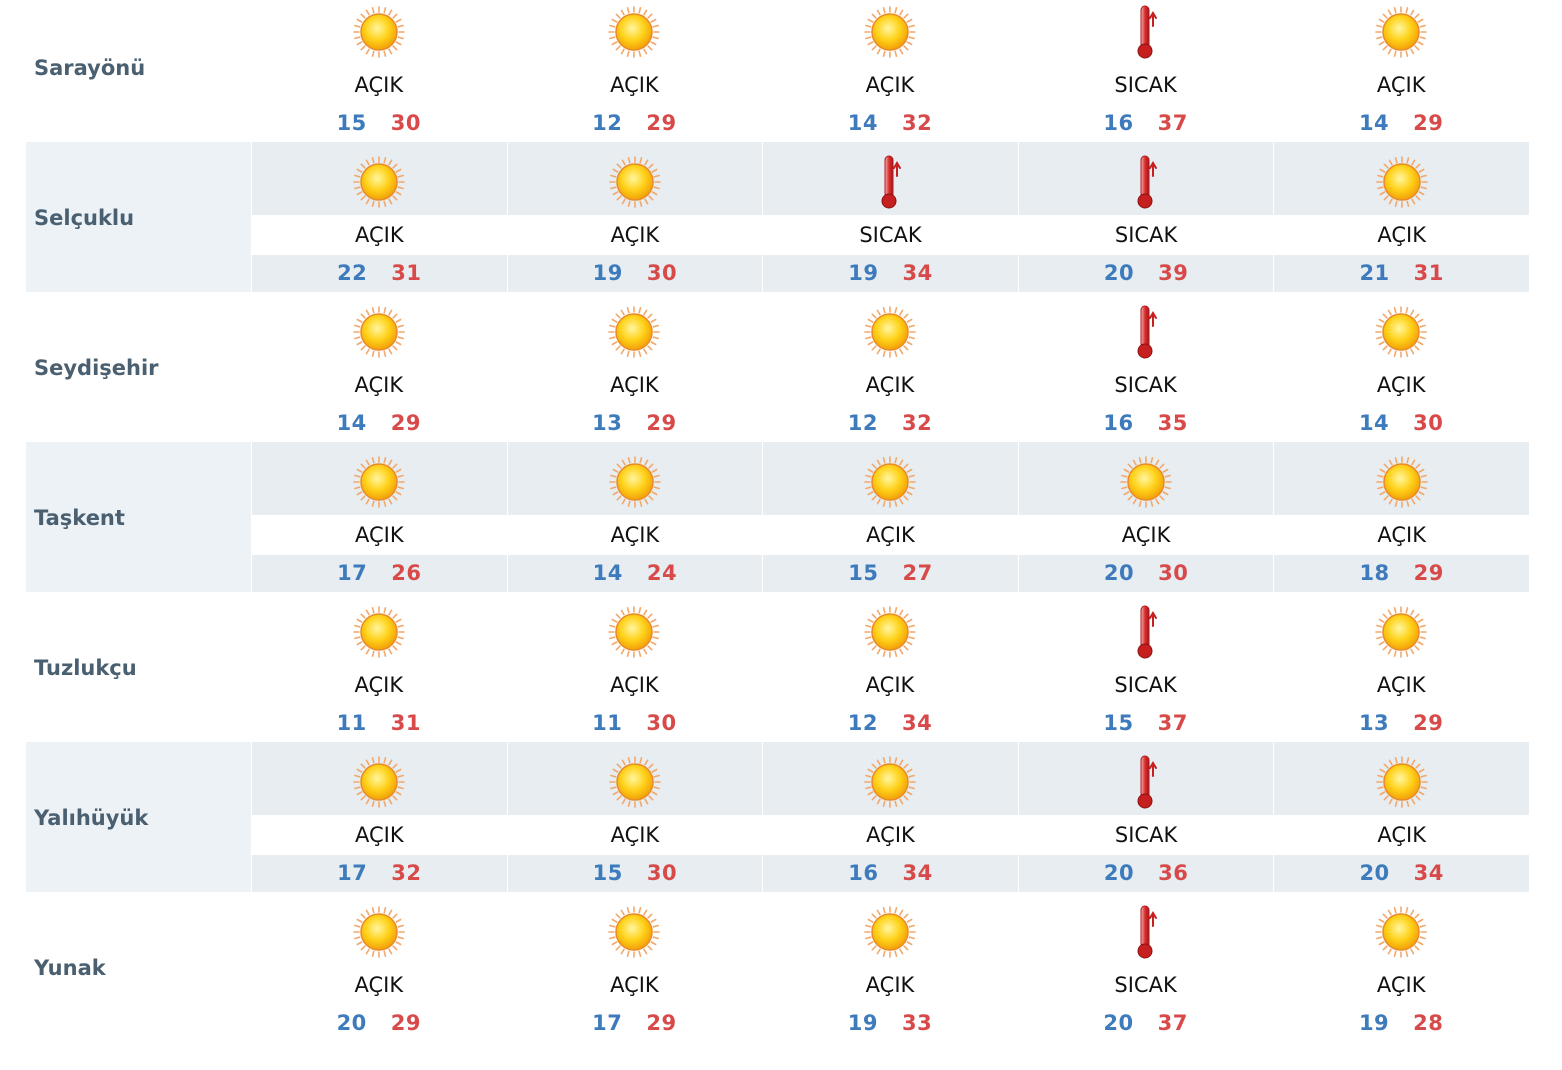  Describe the element at coordinates (70, 968) in the screenshot. I see `city-name: Yunak` at that location.